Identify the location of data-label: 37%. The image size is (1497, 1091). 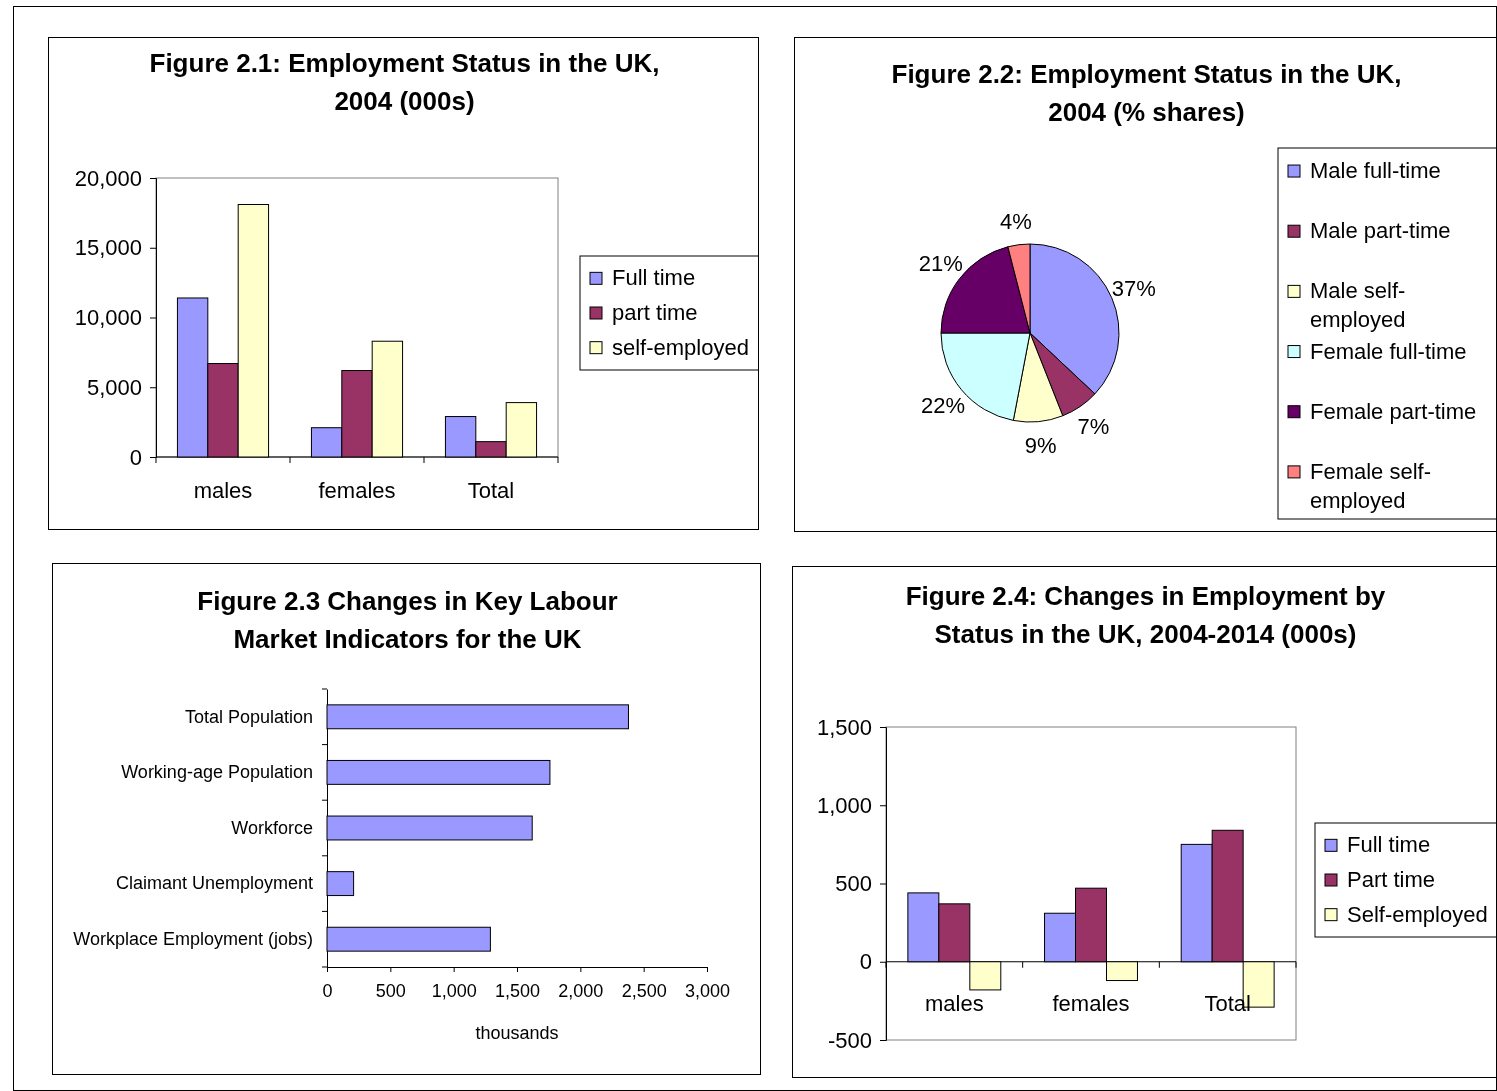
(1133, 288).